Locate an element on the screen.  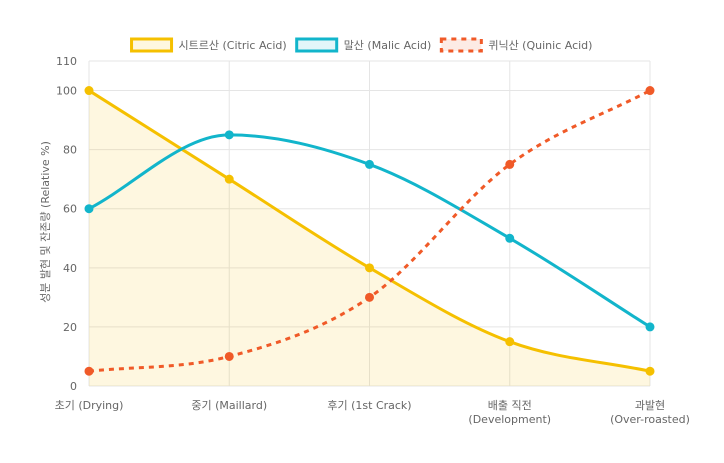
y-tick-label: 40 is located at coordinates (70, 268).